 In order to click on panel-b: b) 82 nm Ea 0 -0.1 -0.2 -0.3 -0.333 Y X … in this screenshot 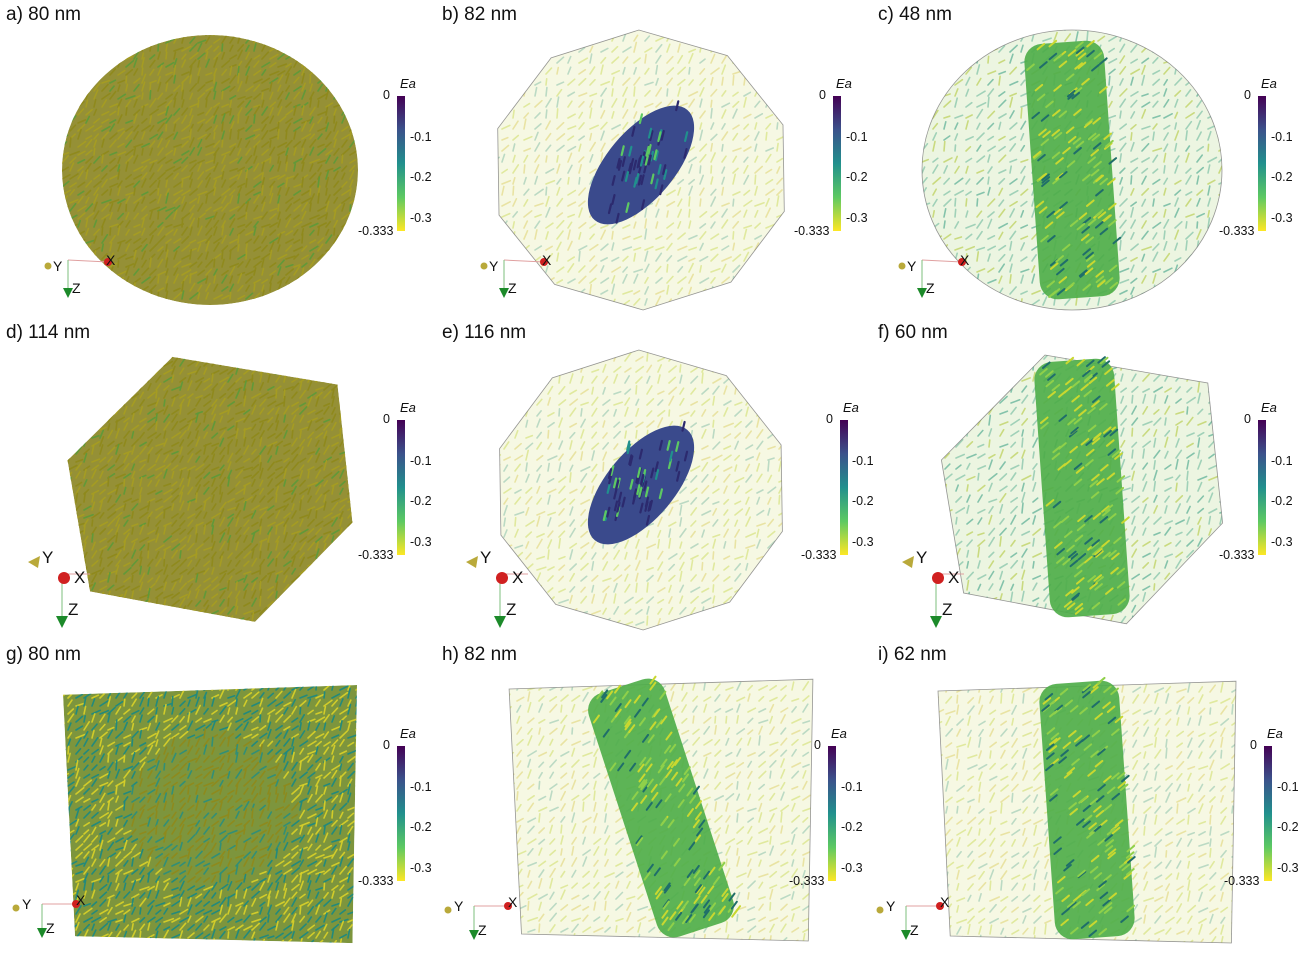, I will do `click(654, 160)`.